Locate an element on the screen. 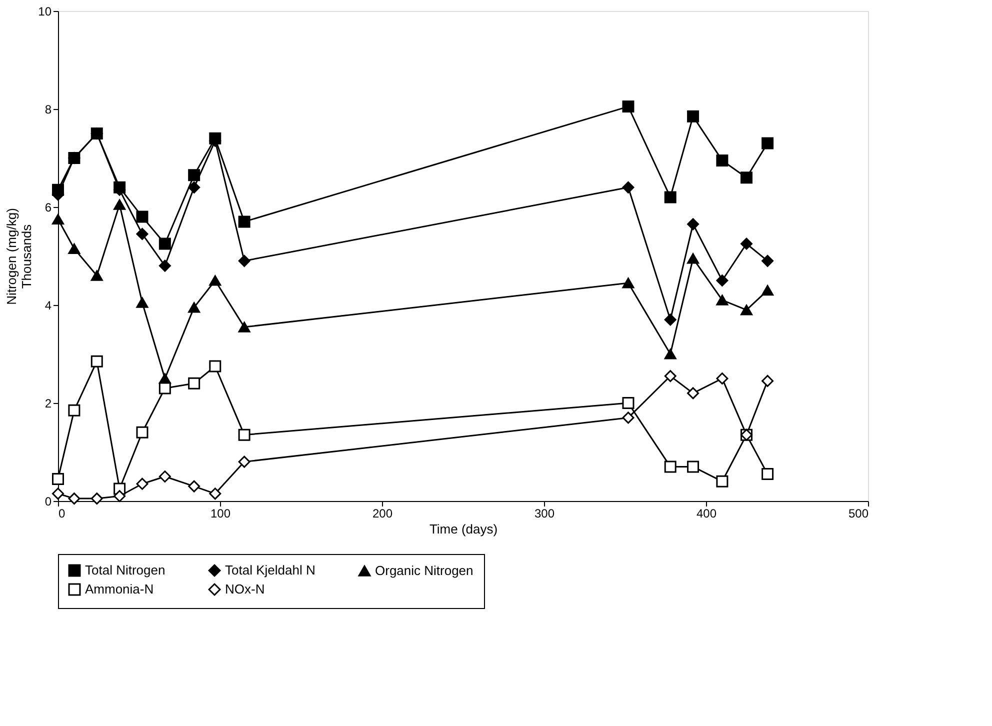 This screenshot has width=992, height=726. x-axis-title: Time (days) is located at coordinates (463, 529).